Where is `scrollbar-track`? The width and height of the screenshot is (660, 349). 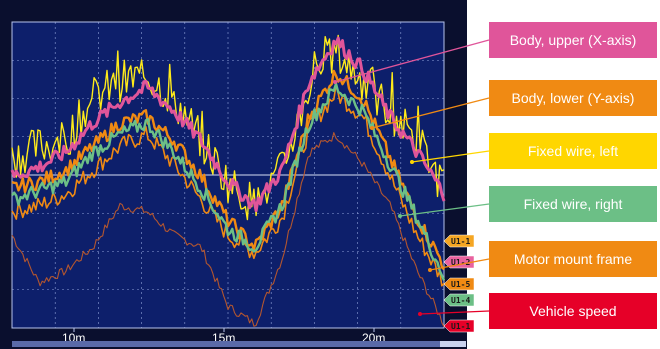 scrollbar-track is located at coordinates (228, 344).